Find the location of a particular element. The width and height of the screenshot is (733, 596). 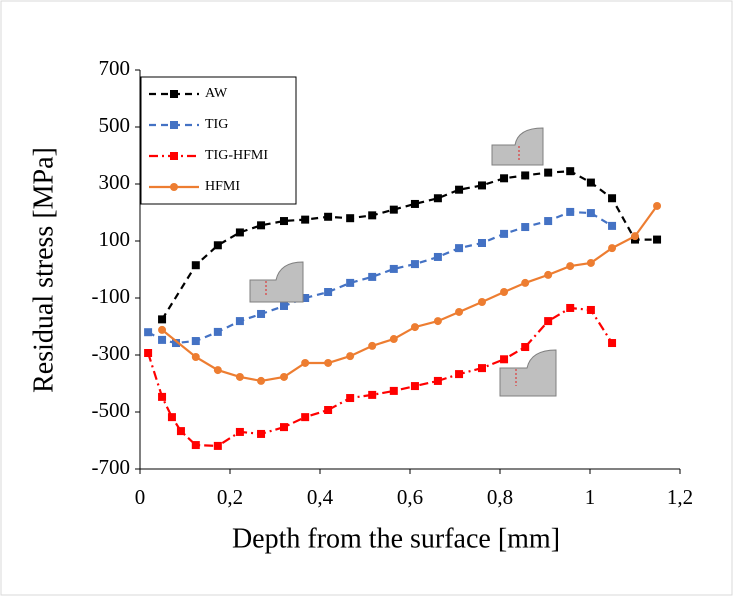

legend-label: TIG-HFMI is located at coordinates (236, 155).